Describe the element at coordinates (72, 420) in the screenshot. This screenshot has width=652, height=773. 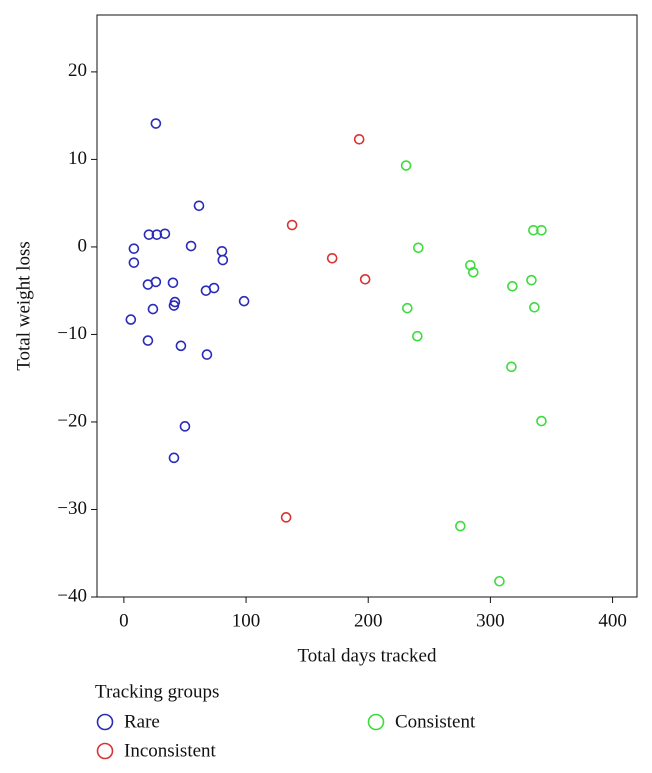
I see `y-tick-label: −20` at that location.